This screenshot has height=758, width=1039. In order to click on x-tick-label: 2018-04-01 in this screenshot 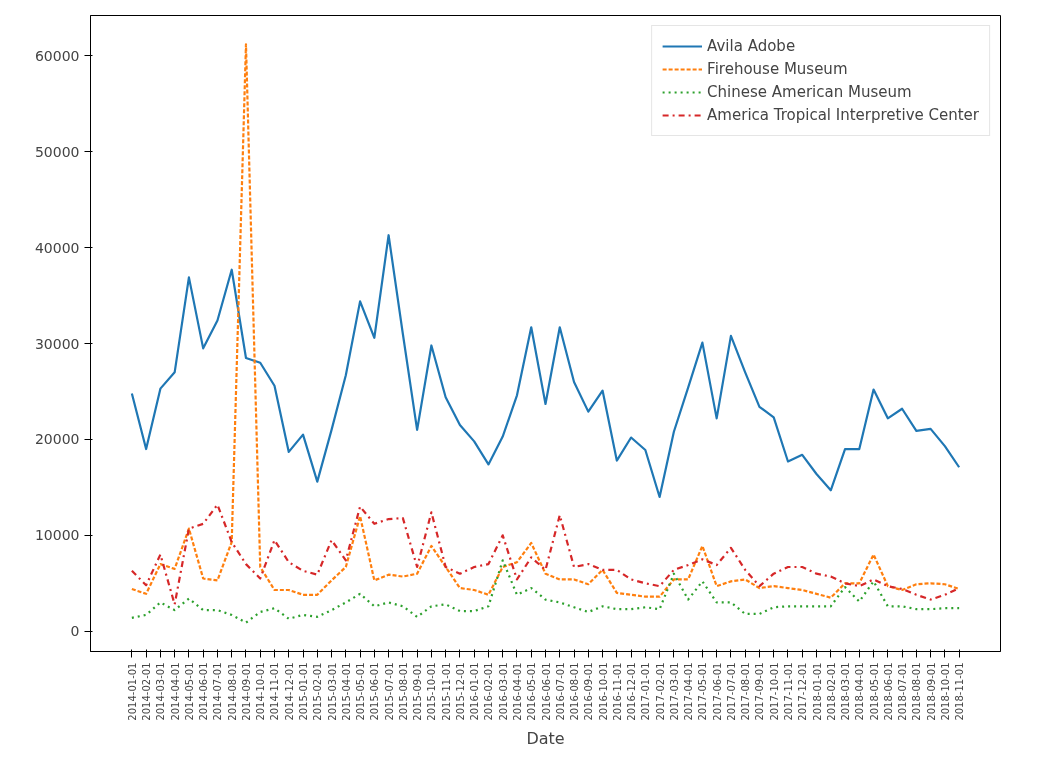, I will do `click(860, 691)`.